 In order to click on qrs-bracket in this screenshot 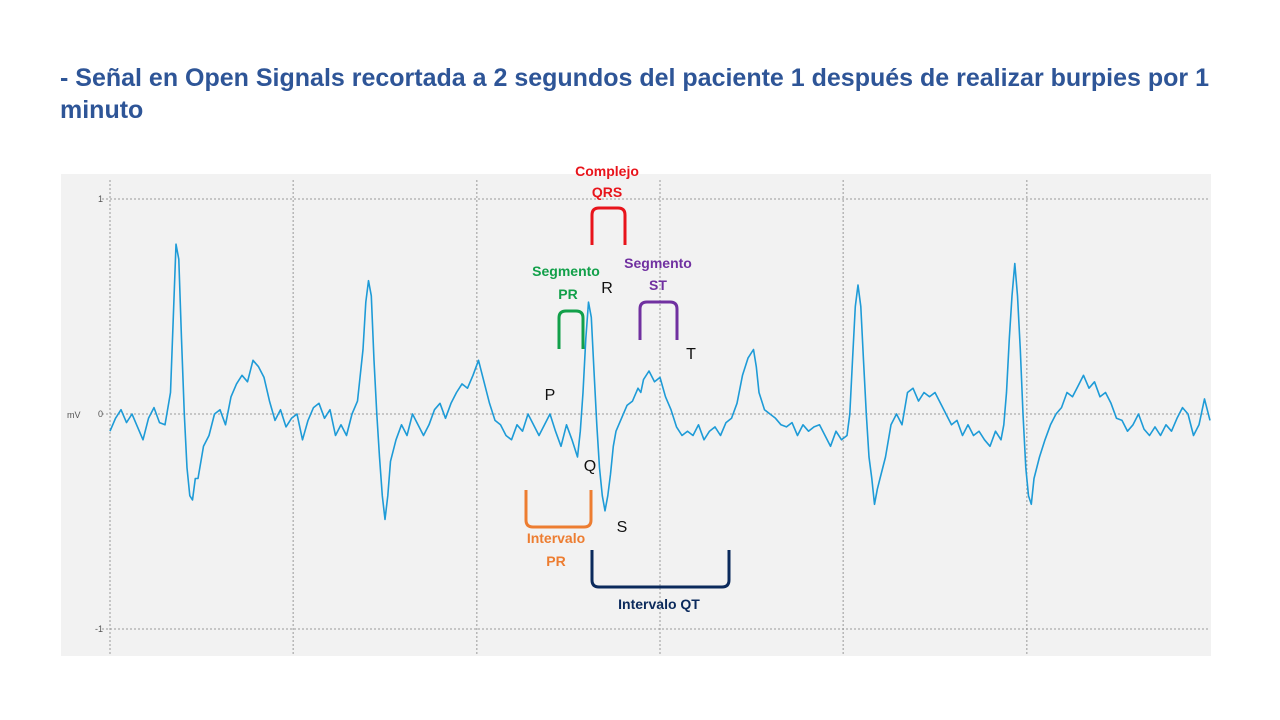, I will do `click(608, 225)`.